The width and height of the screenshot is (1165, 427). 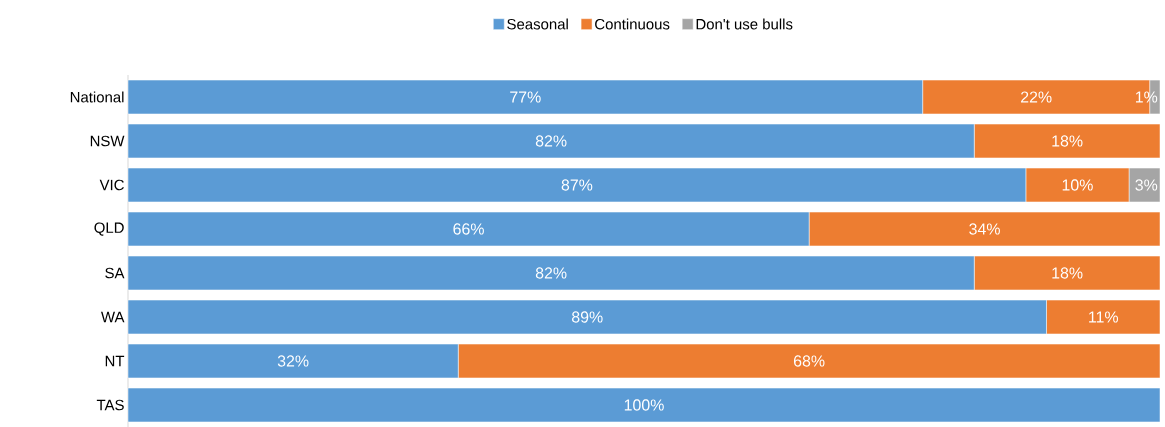 What do you see at coordinates (744, 24) in the screenshot?
I see `legend-label: Don't use bulls` at bounding box center [744, 24].